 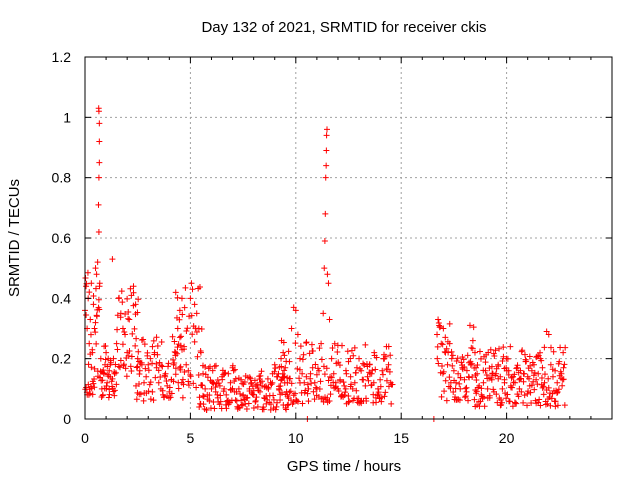 I want to click on y-tick-label: 0.2, so click(x=62, y=359).